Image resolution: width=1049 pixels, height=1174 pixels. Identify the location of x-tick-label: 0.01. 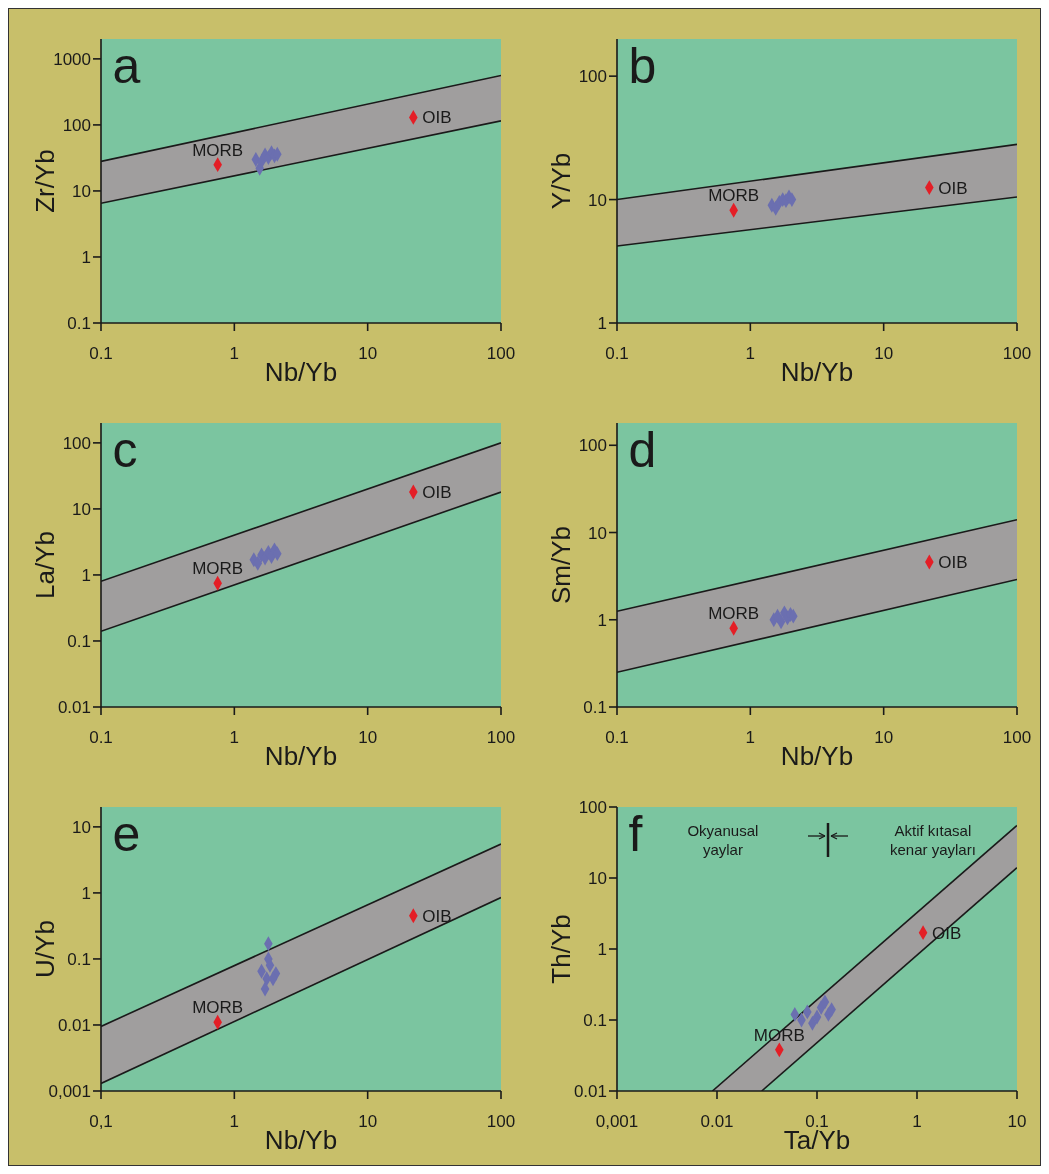
(716, 1122).